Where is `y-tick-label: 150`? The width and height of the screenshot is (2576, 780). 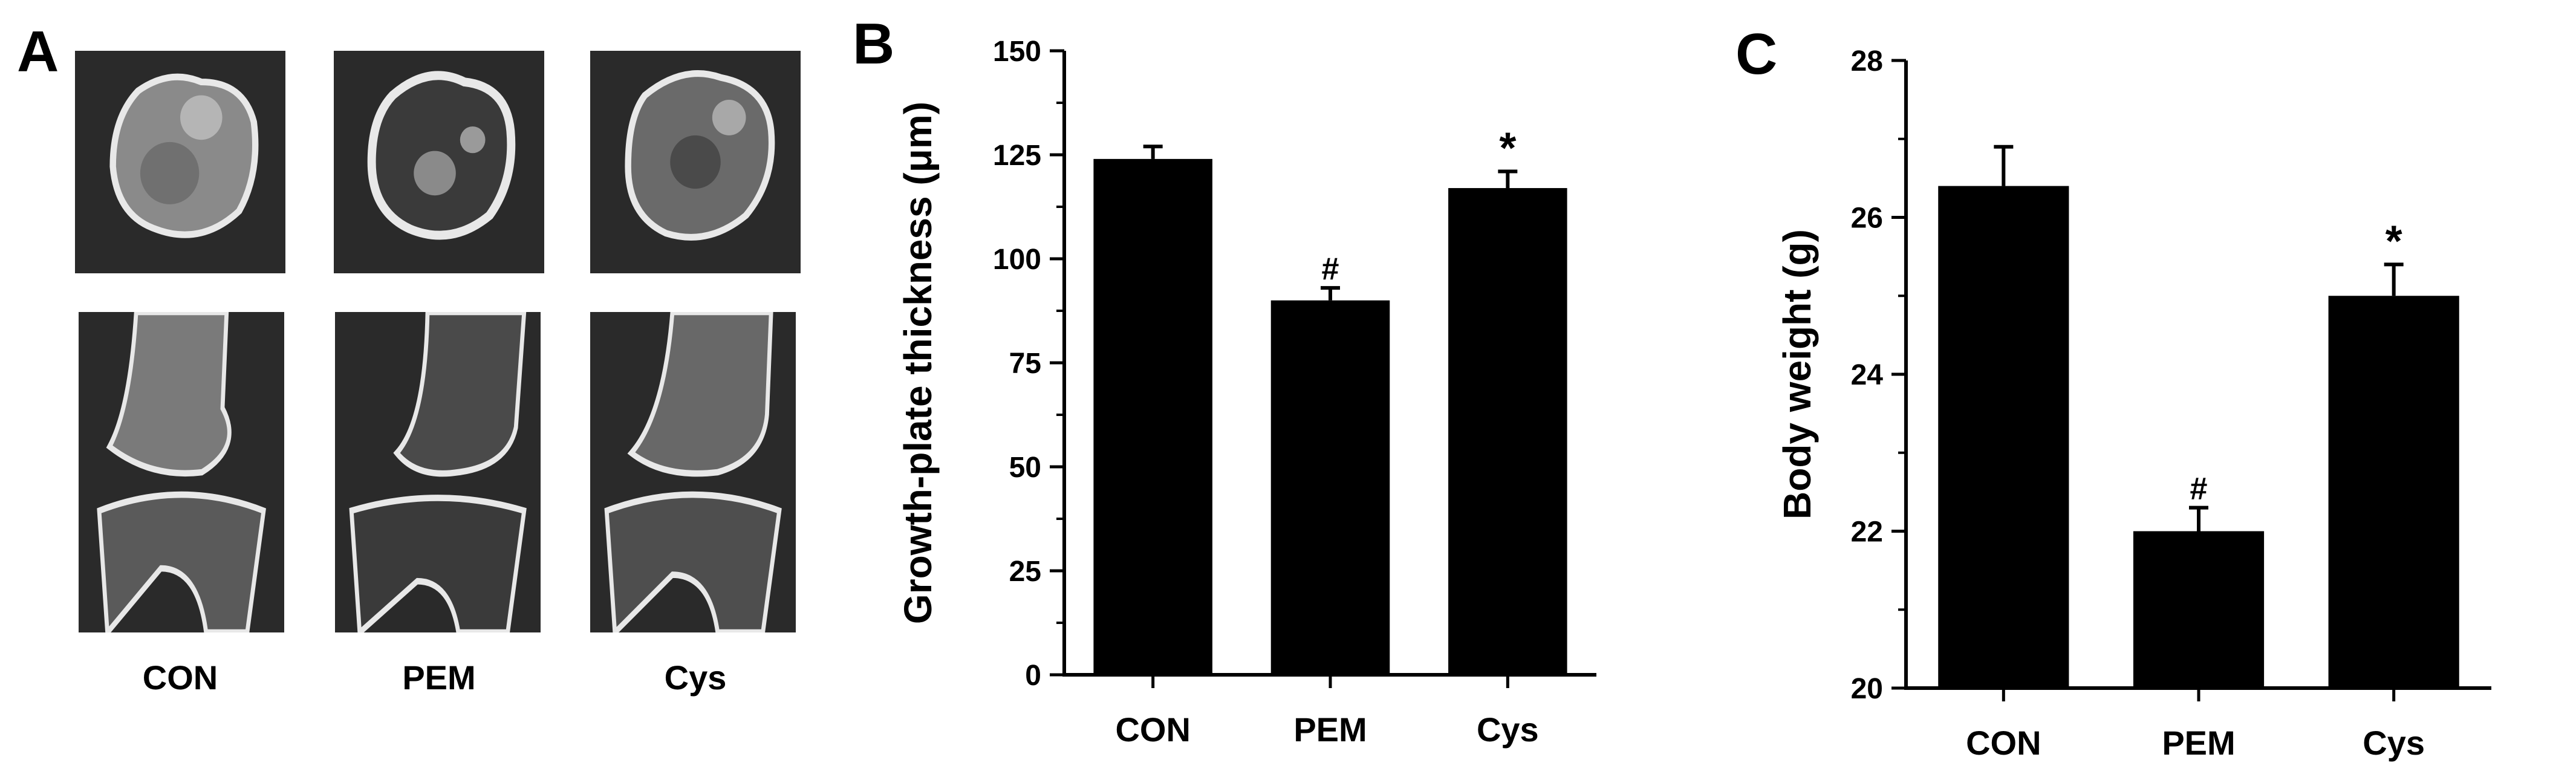
y-tick-label: 150 is located at coordinates (1017, 52).